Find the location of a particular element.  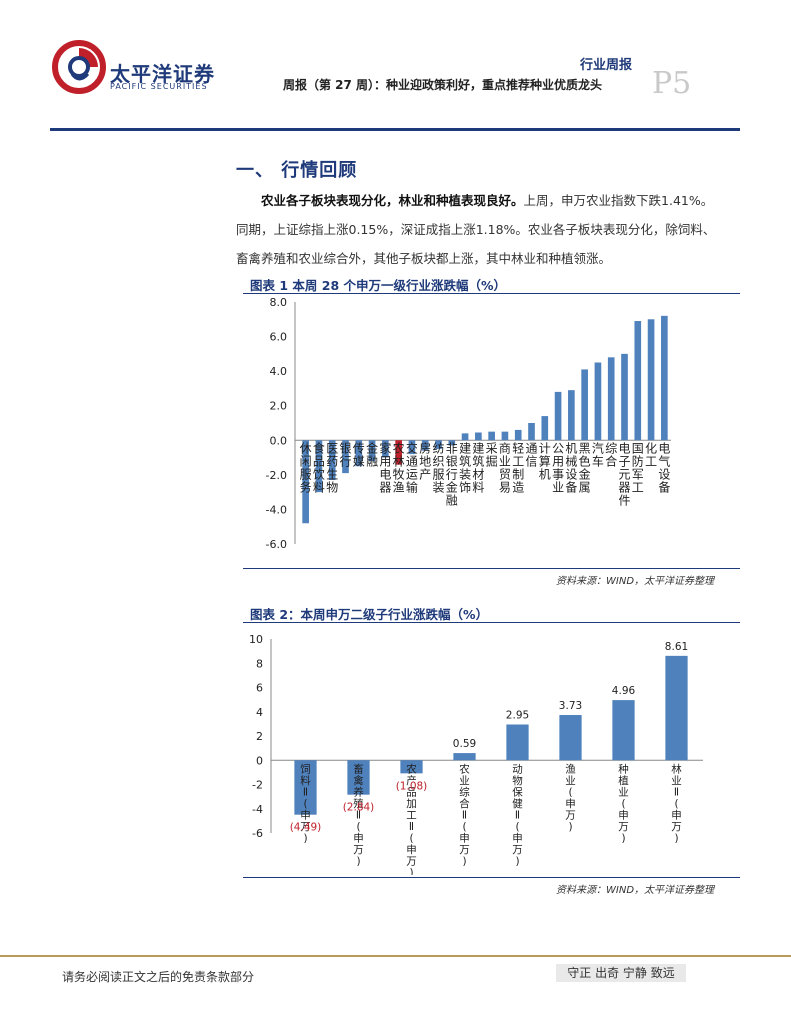

data-label: 0.59 is located at coordinates (464, 744).